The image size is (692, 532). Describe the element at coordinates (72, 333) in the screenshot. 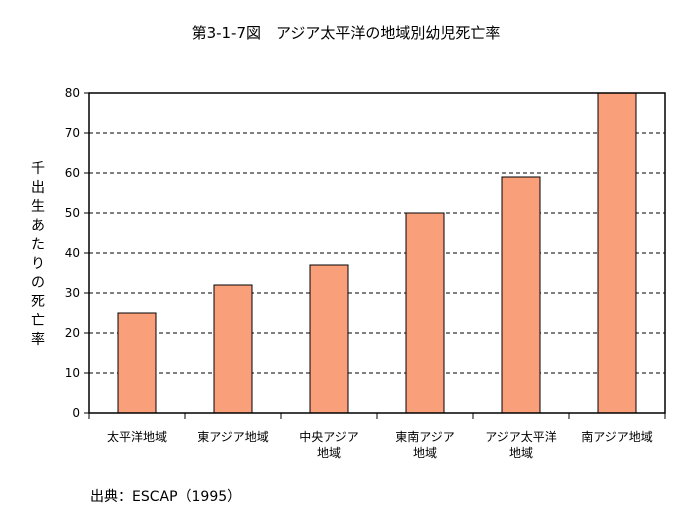

I see `y-tick-label: 20` at that location.